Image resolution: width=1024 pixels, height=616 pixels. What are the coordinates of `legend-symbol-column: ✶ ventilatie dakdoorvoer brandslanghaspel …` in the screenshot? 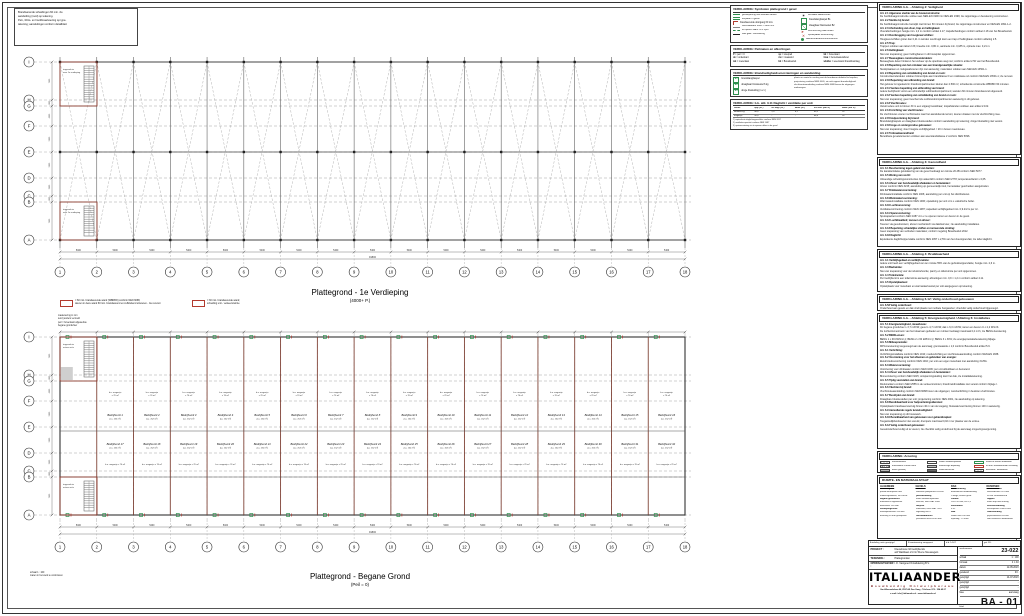 It's located at (833, 28).